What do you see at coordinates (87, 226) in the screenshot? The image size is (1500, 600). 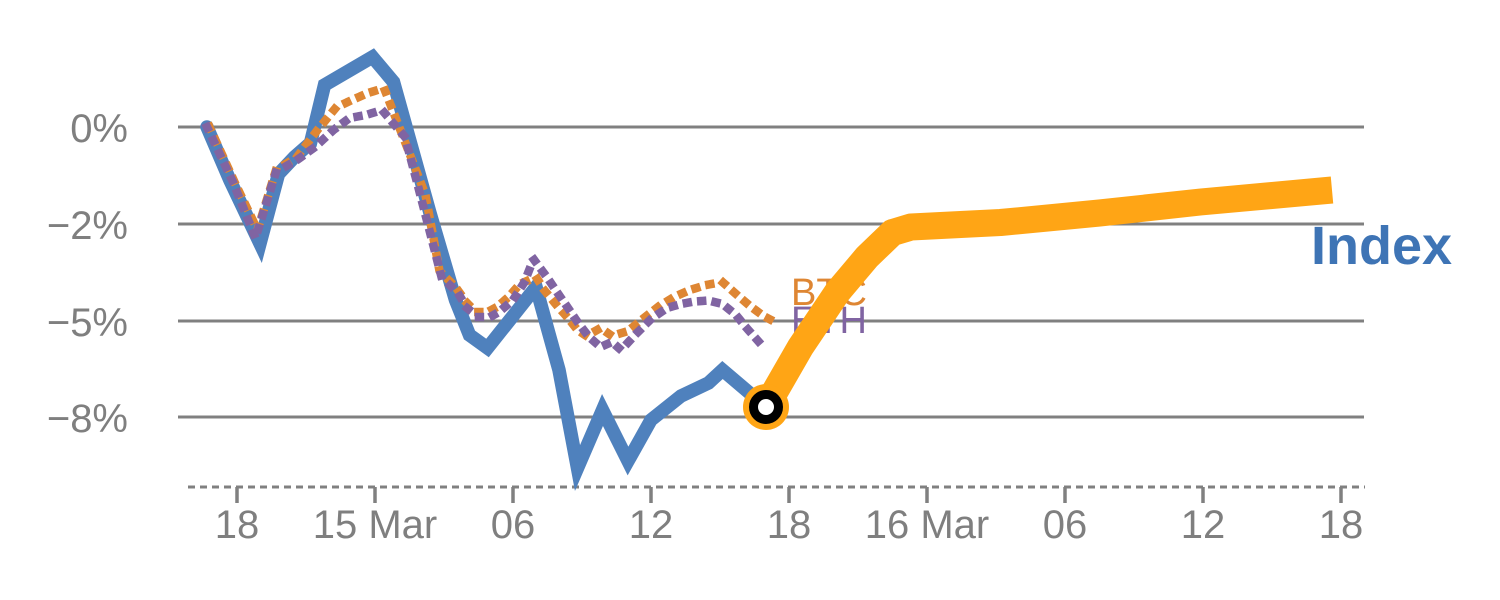 I see `y-tick-label: −2%` at bounding box center [87, 226].